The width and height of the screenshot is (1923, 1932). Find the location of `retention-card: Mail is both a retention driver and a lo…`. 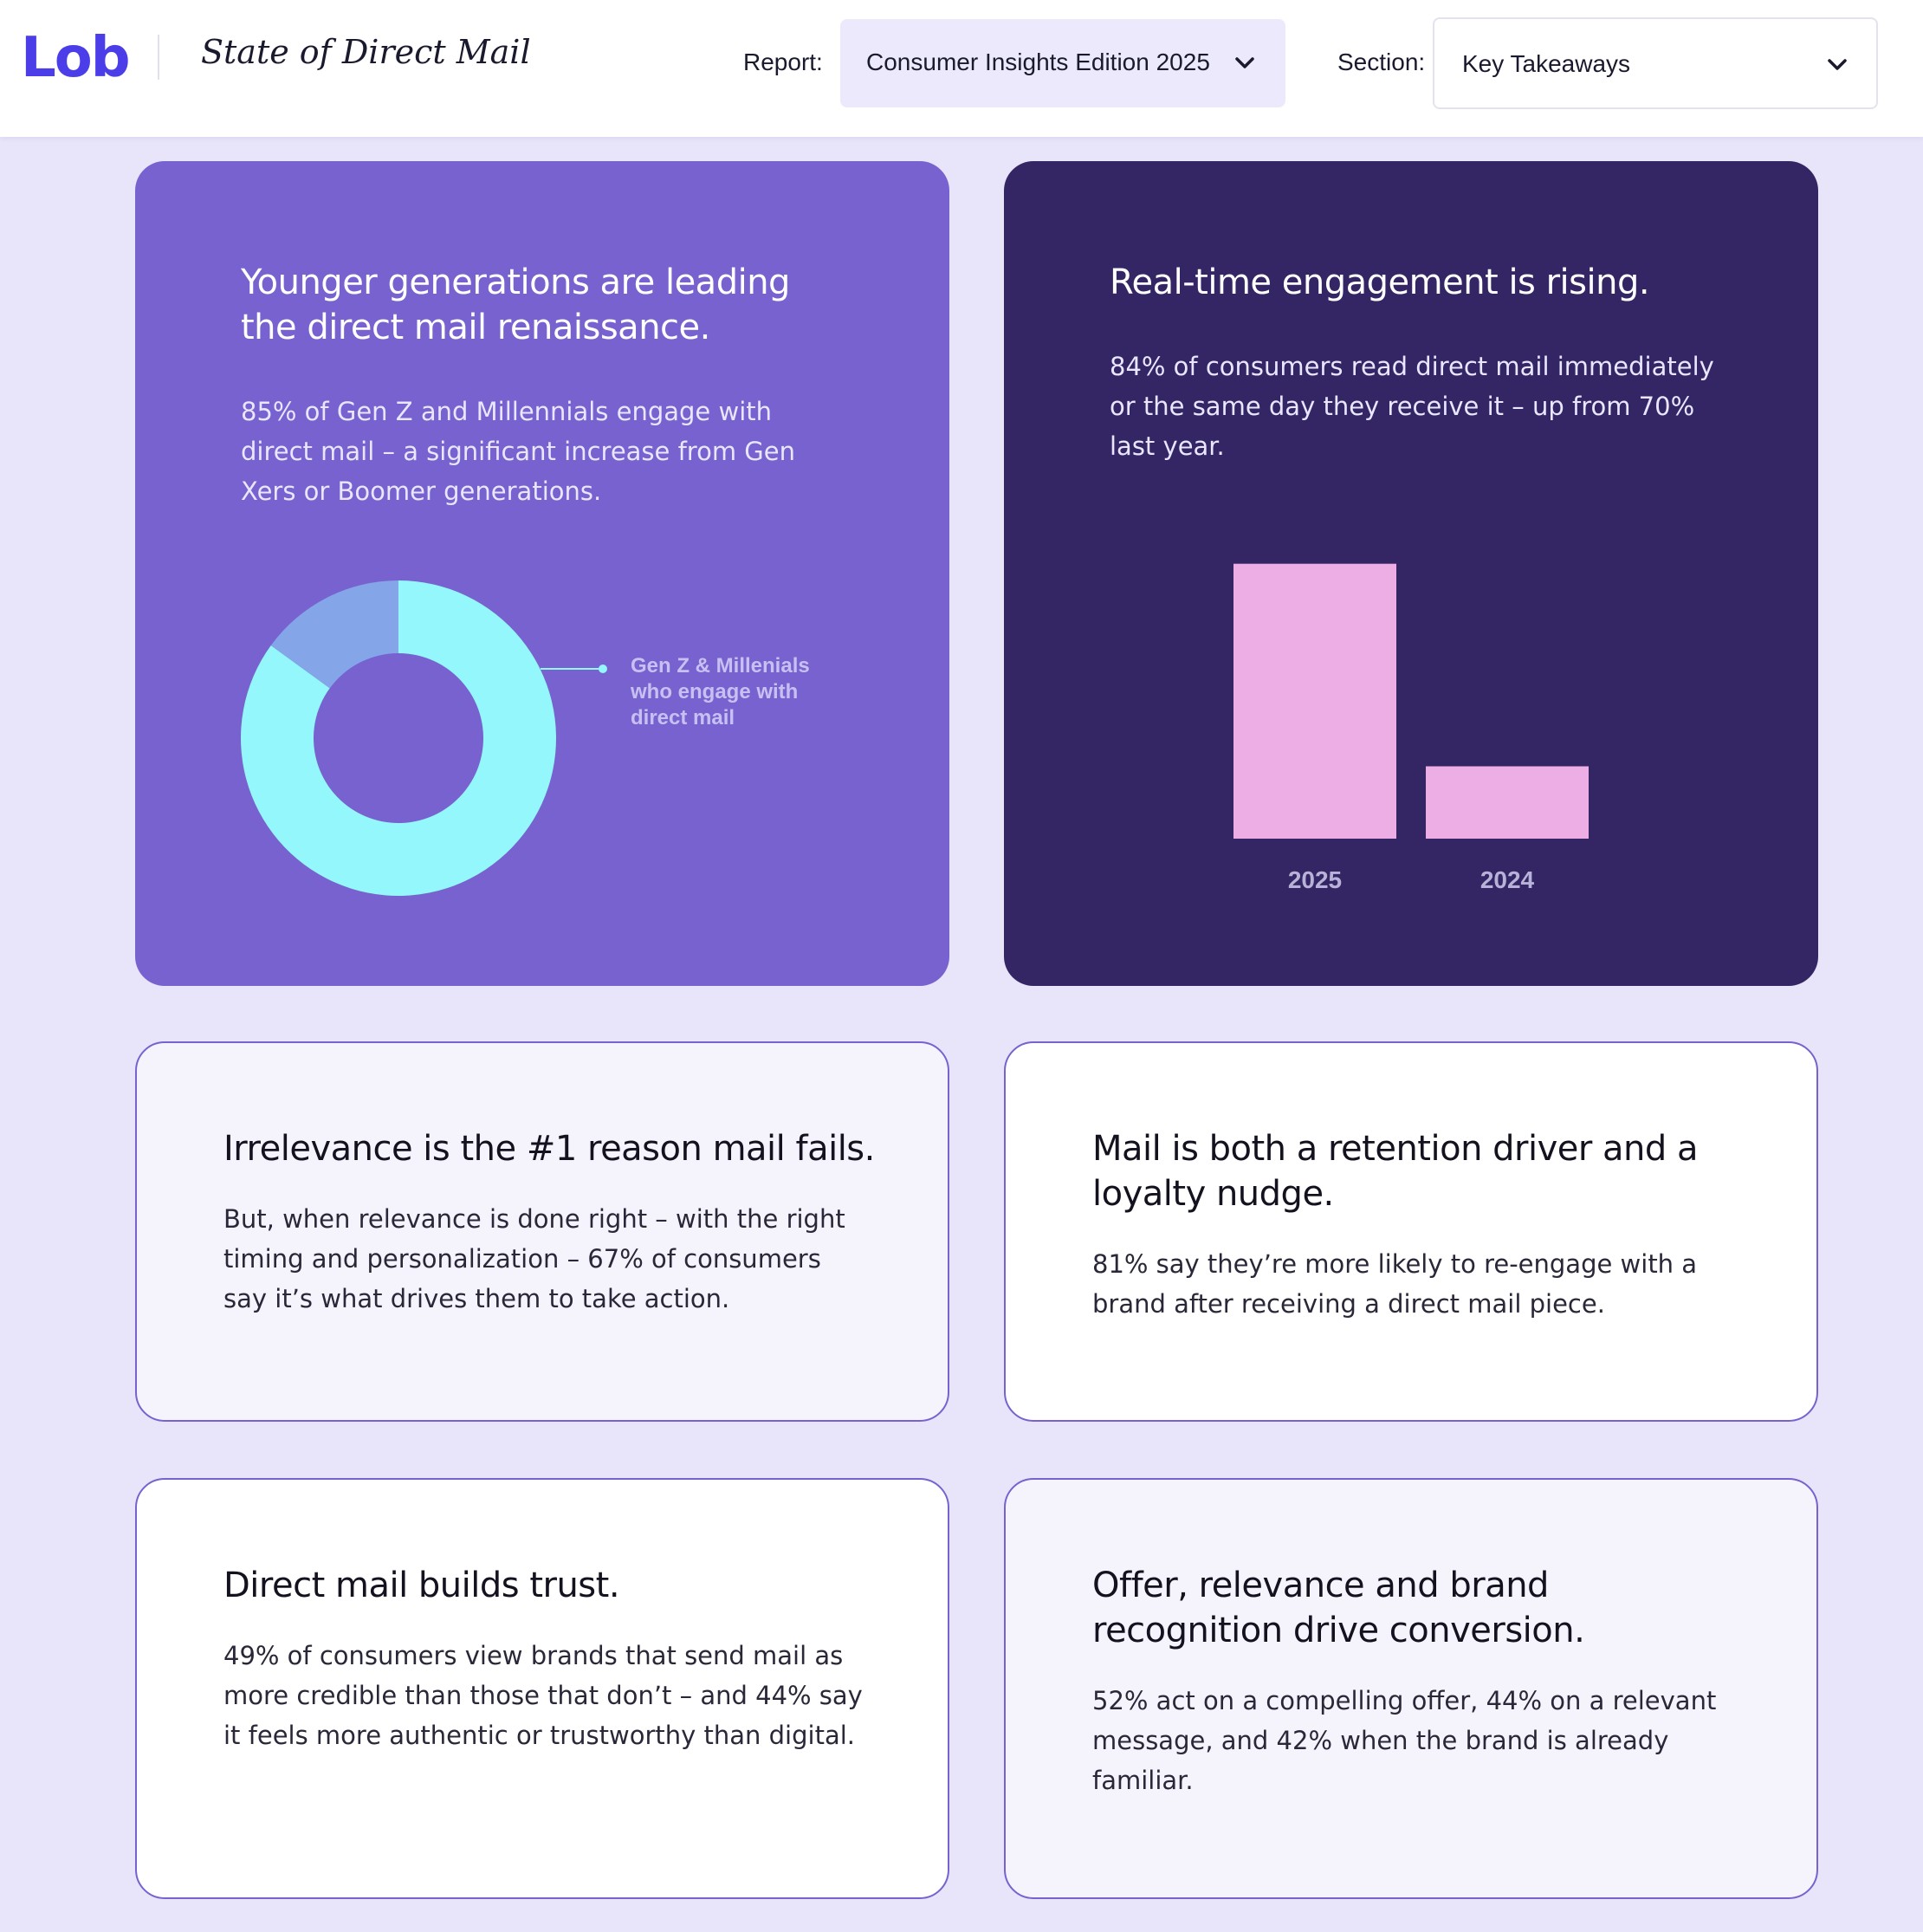

retention-card: Mail is both a retention driver and a lo… is located at coordinates (1411, 1232).